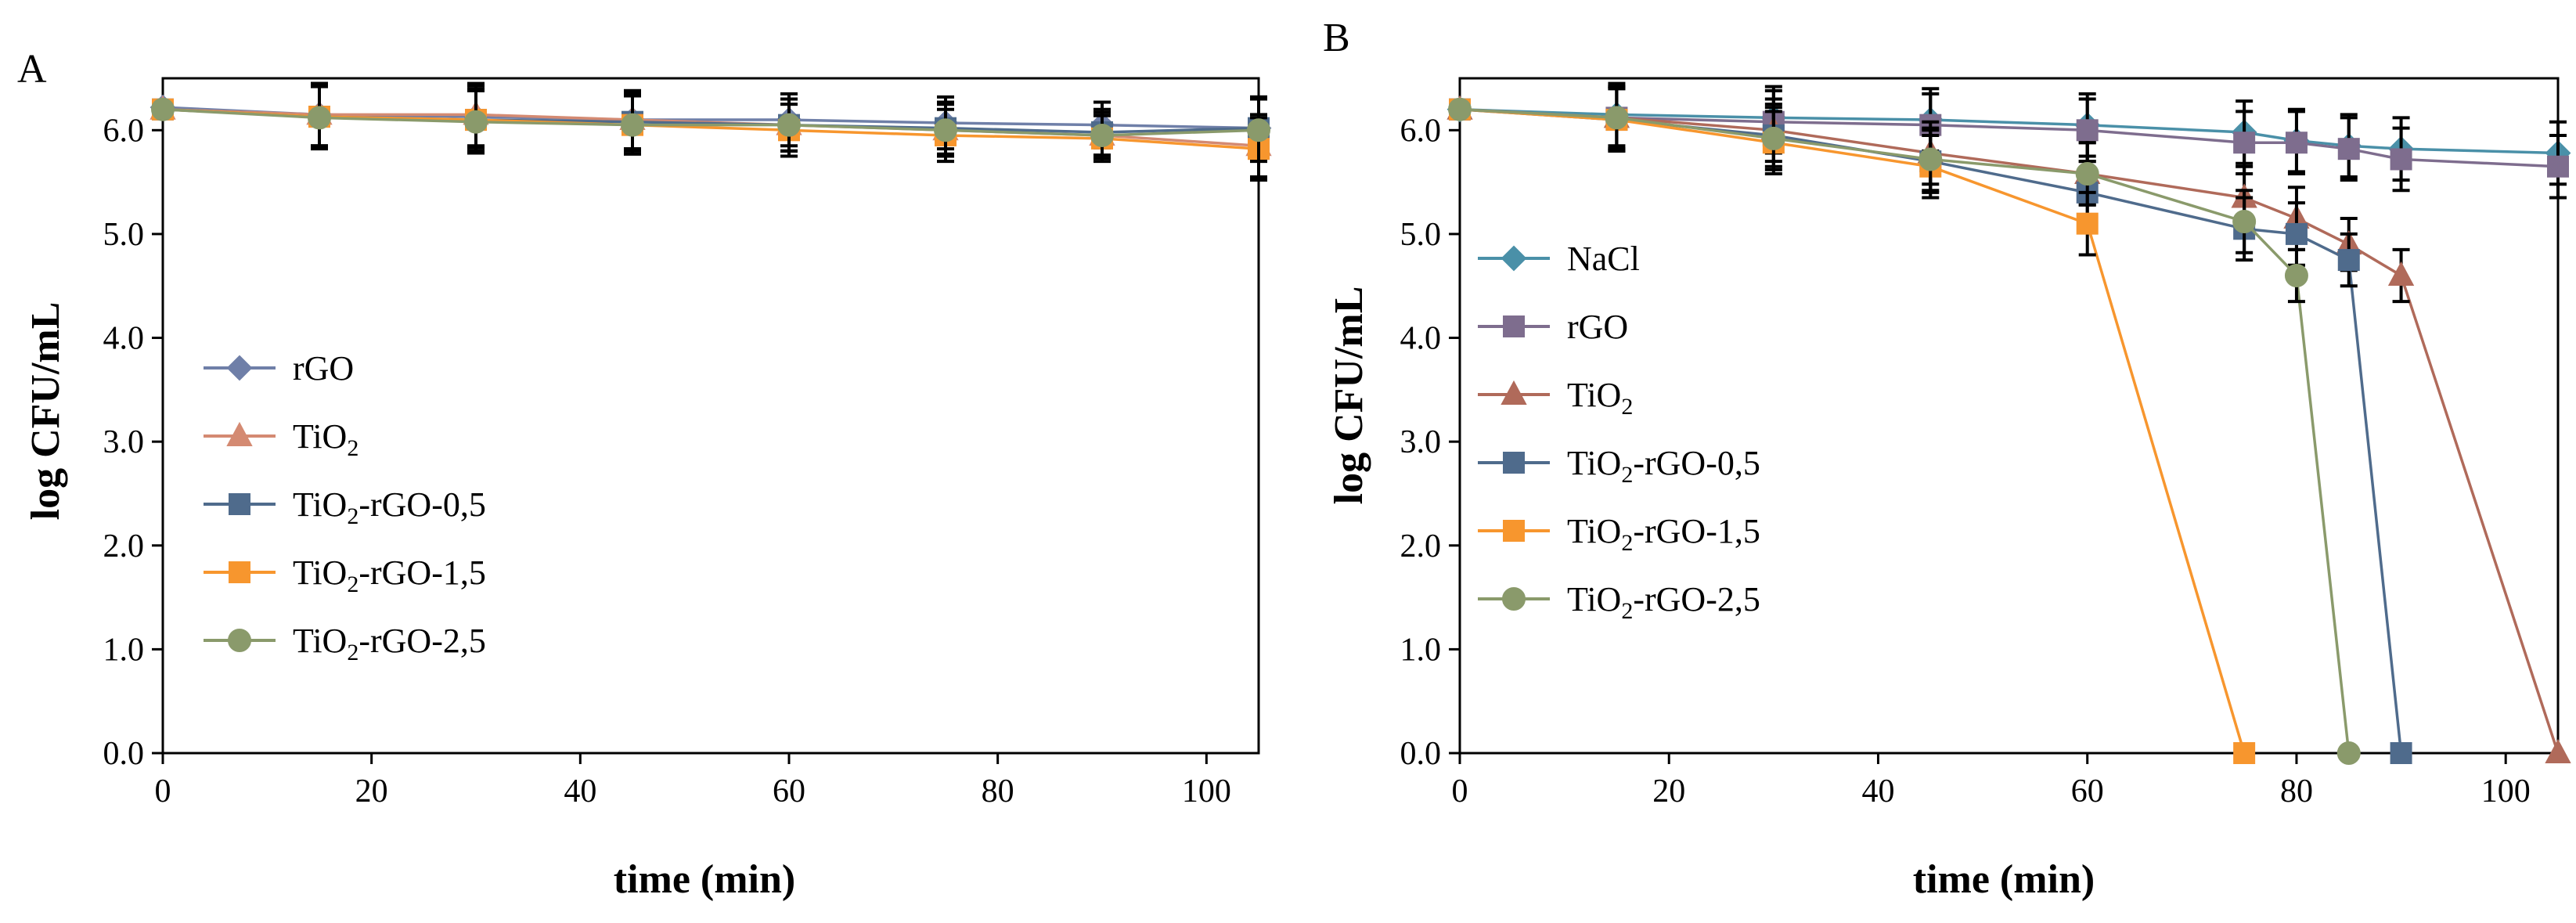 The width and height of the screenshot is (2576, 923). I want to click on panel-b-x-tick-label: 80, so click(2296, 791).